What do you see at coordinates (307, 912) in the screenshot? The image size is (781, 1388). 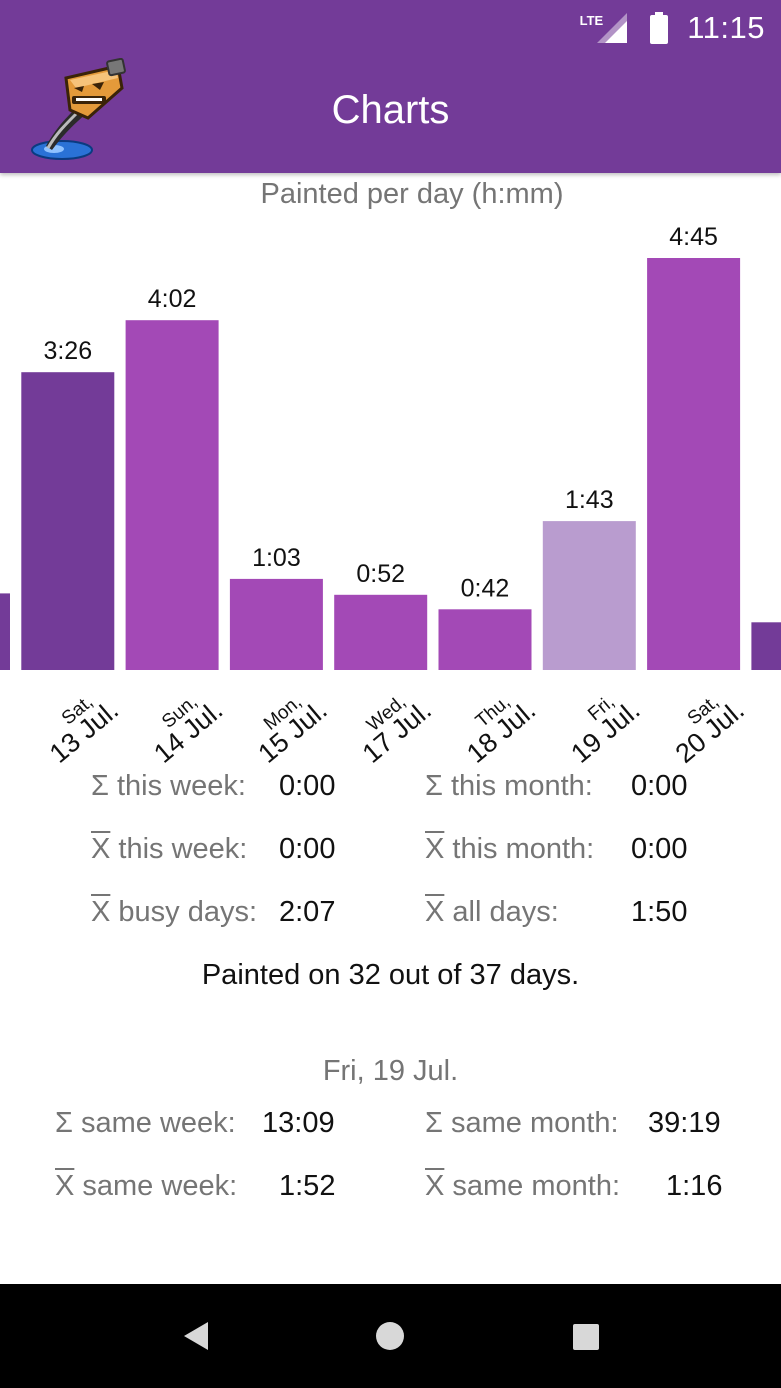 I see `busy-avg-value: 2:07` at bounding box center [307, 912].